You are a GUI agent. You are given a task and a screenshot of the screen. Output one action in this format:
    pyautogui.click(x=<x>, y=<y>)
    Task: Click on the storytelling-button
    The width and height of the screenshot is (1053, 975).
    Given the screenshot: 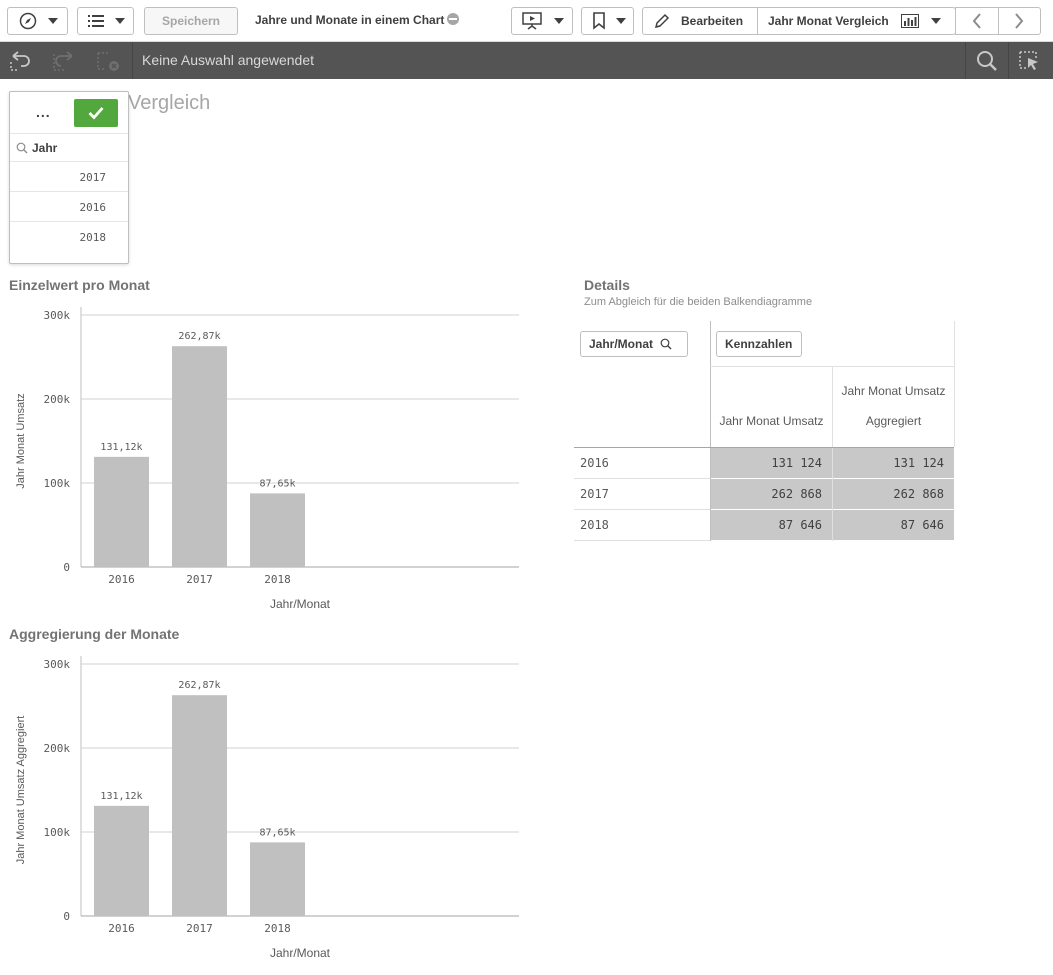 What is the action you would take?
    pyautogui.click(x=542, y=21)
    